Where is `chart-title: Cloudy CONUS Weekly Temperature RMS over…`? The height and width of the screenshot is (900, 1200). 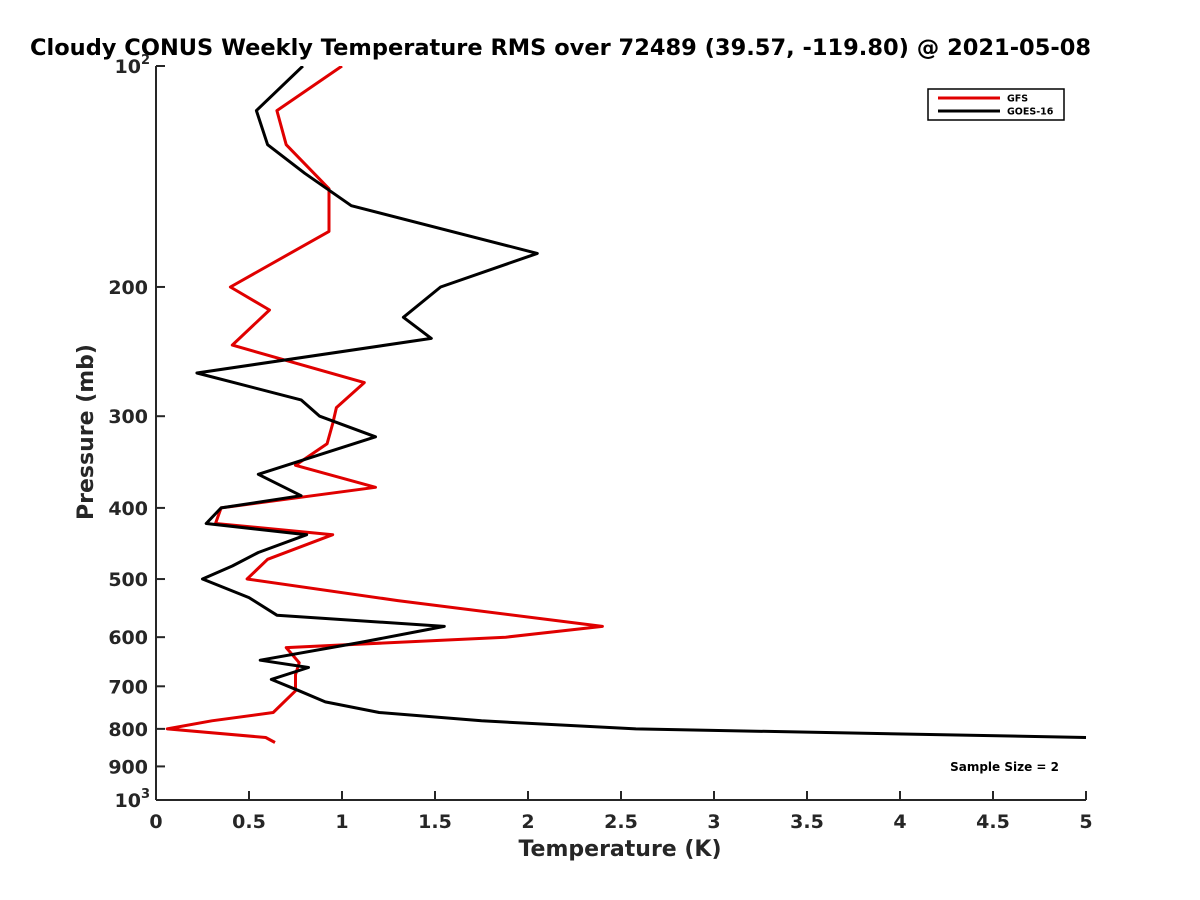 chart-title: Cloudy CONUS Weekly Temperature RMS over… is located at coordinates (560, 48).